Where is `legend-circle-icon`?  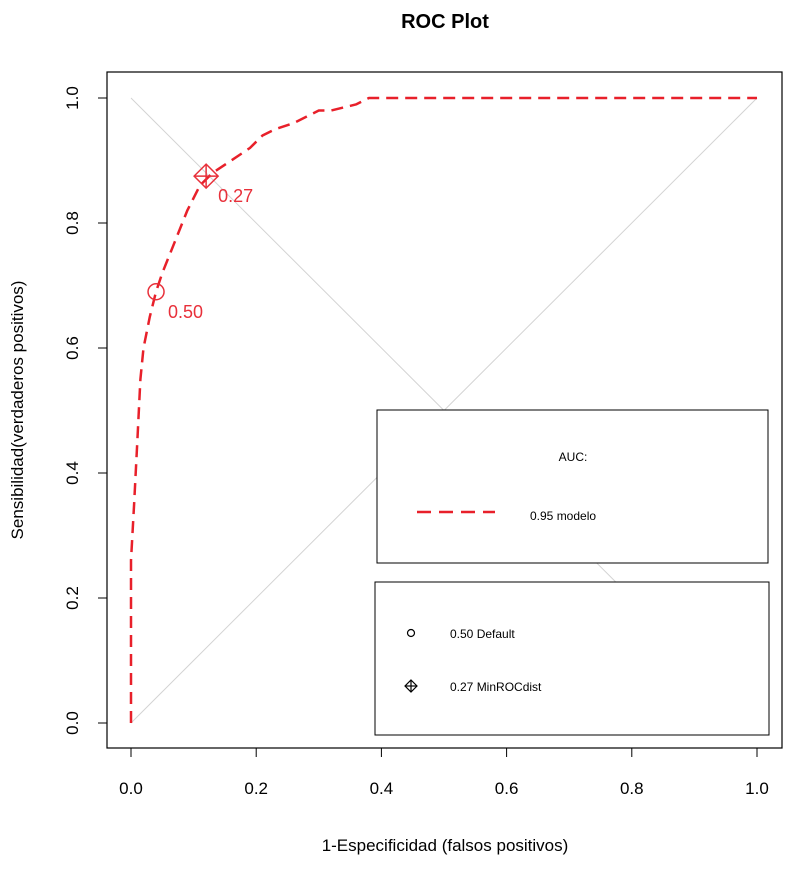
legend-circle-icon is located at coordinates (411, 633).